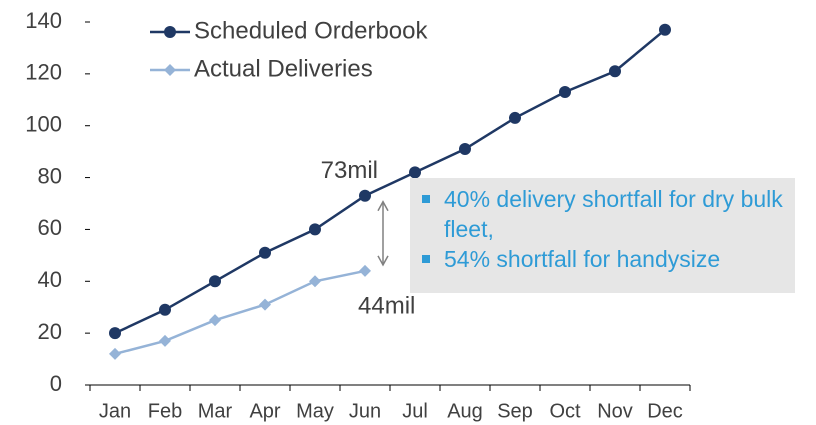 This screenshot has width=816, height=425. Describe the element at coordinates (386, 305) in the screenshot. I see `annotation: 44mil` at that location.